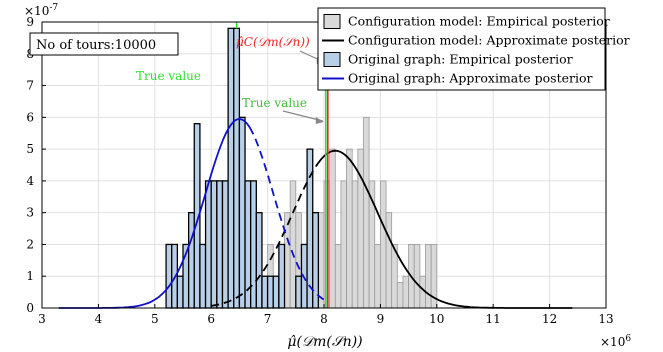  Describe the element at coordinates (549, 319) in the screenshot. I see `x-tick-label: 12` at that location.